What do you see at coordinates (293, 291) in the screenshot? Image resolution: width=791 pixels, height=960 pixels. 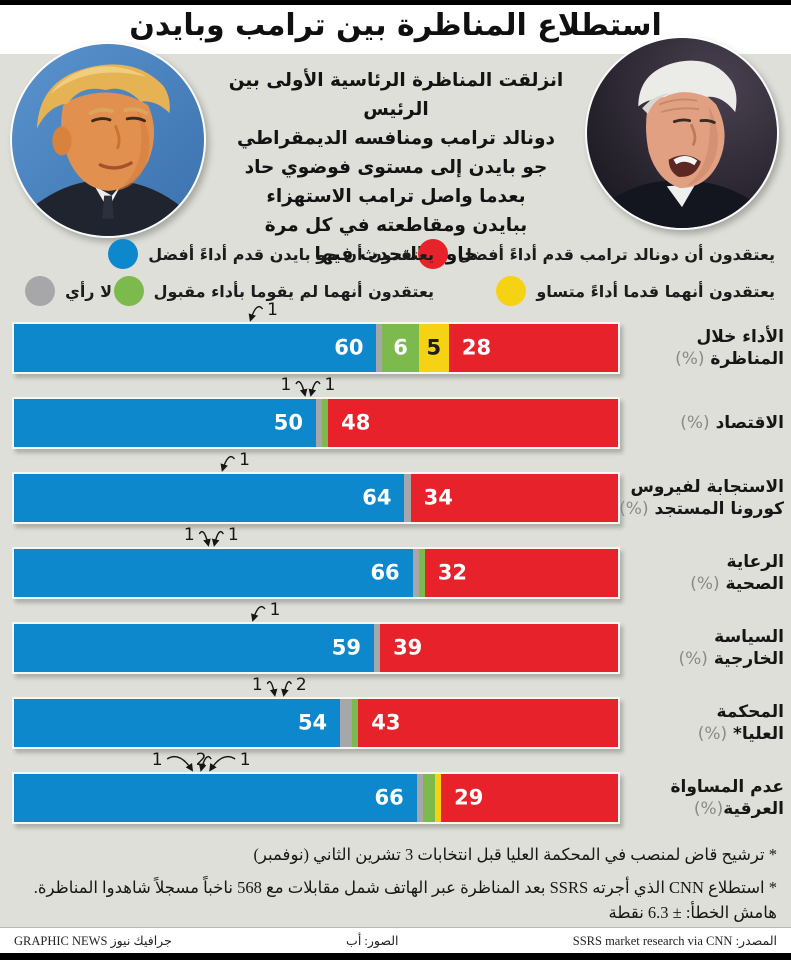 I see `legend-label-neither: يعتقدون أنهما لم يقوما بأداء مقبول` at bounding box center [293, 291].